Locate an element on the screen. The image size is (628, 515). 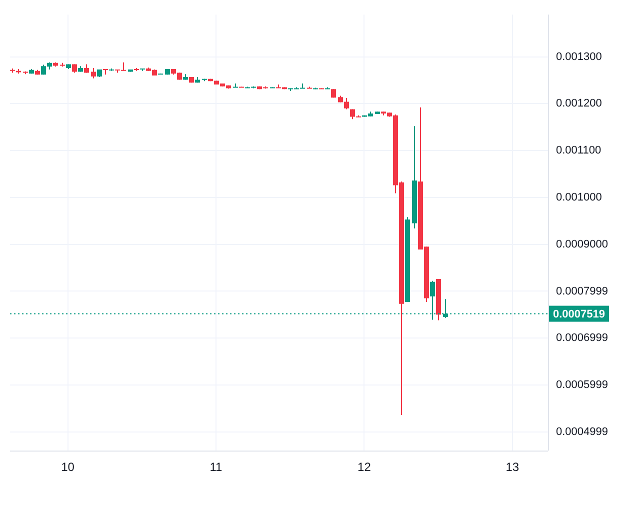
ref-line-label: 0.0007519 is located at coordinates (579, 314).